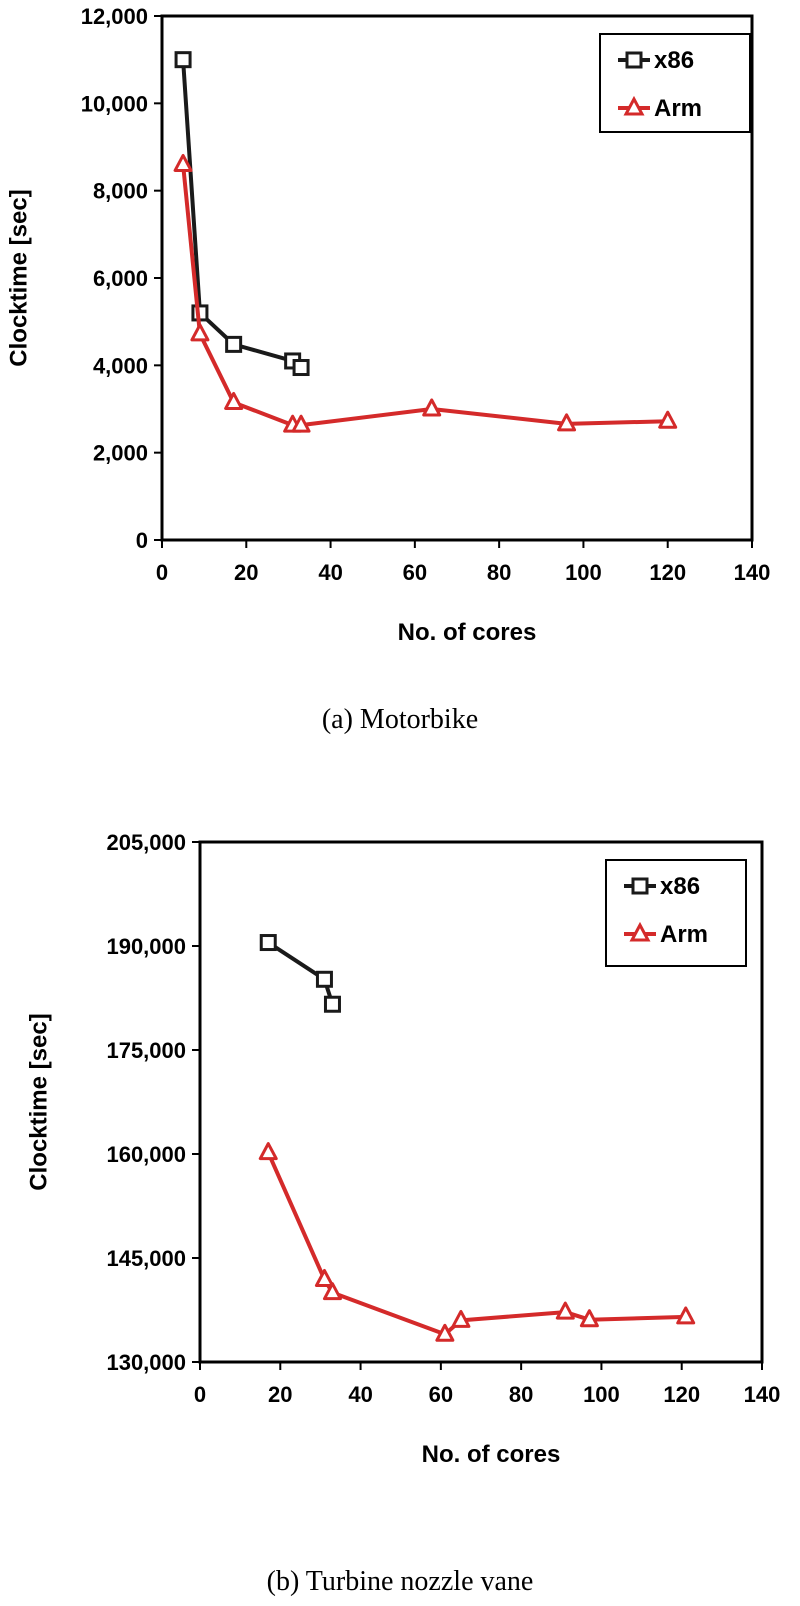  Describe the element at coordinates (146, 1258) in the screenshot. I see `y-tick-label: 145,000` at that location.